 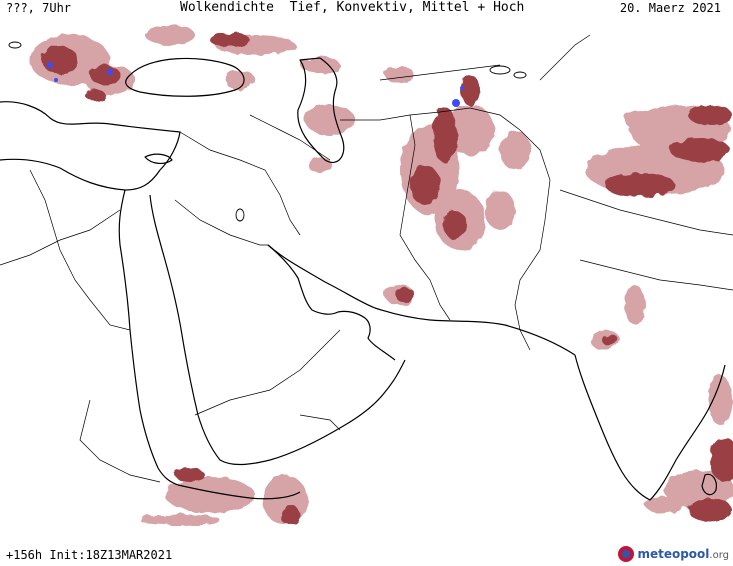 What do you see at coordinates (670, 8) in the screenshot?
I see `forecast-date: 20. Maerz 2021` at bounding box center [670, 8].